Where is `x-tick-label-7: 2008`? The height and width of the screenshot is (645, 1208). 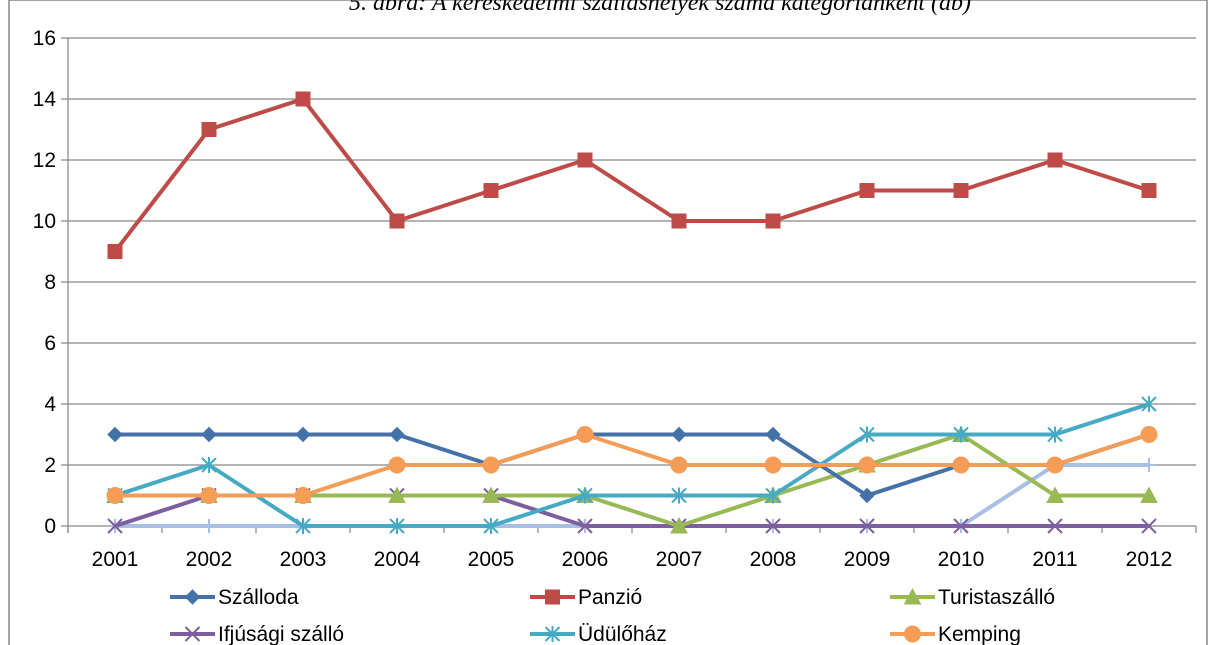 x-tick-label-7: 2008 is located at coordinates (773, 559).